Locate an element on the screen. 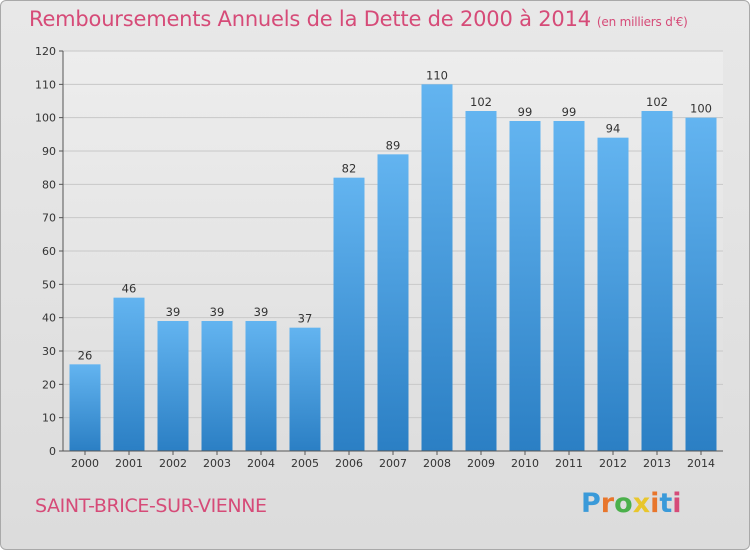 Image resolution: width=750 pixels, height=550 pixels. value-label-2013: 102 is located at coordinates (657, 102).